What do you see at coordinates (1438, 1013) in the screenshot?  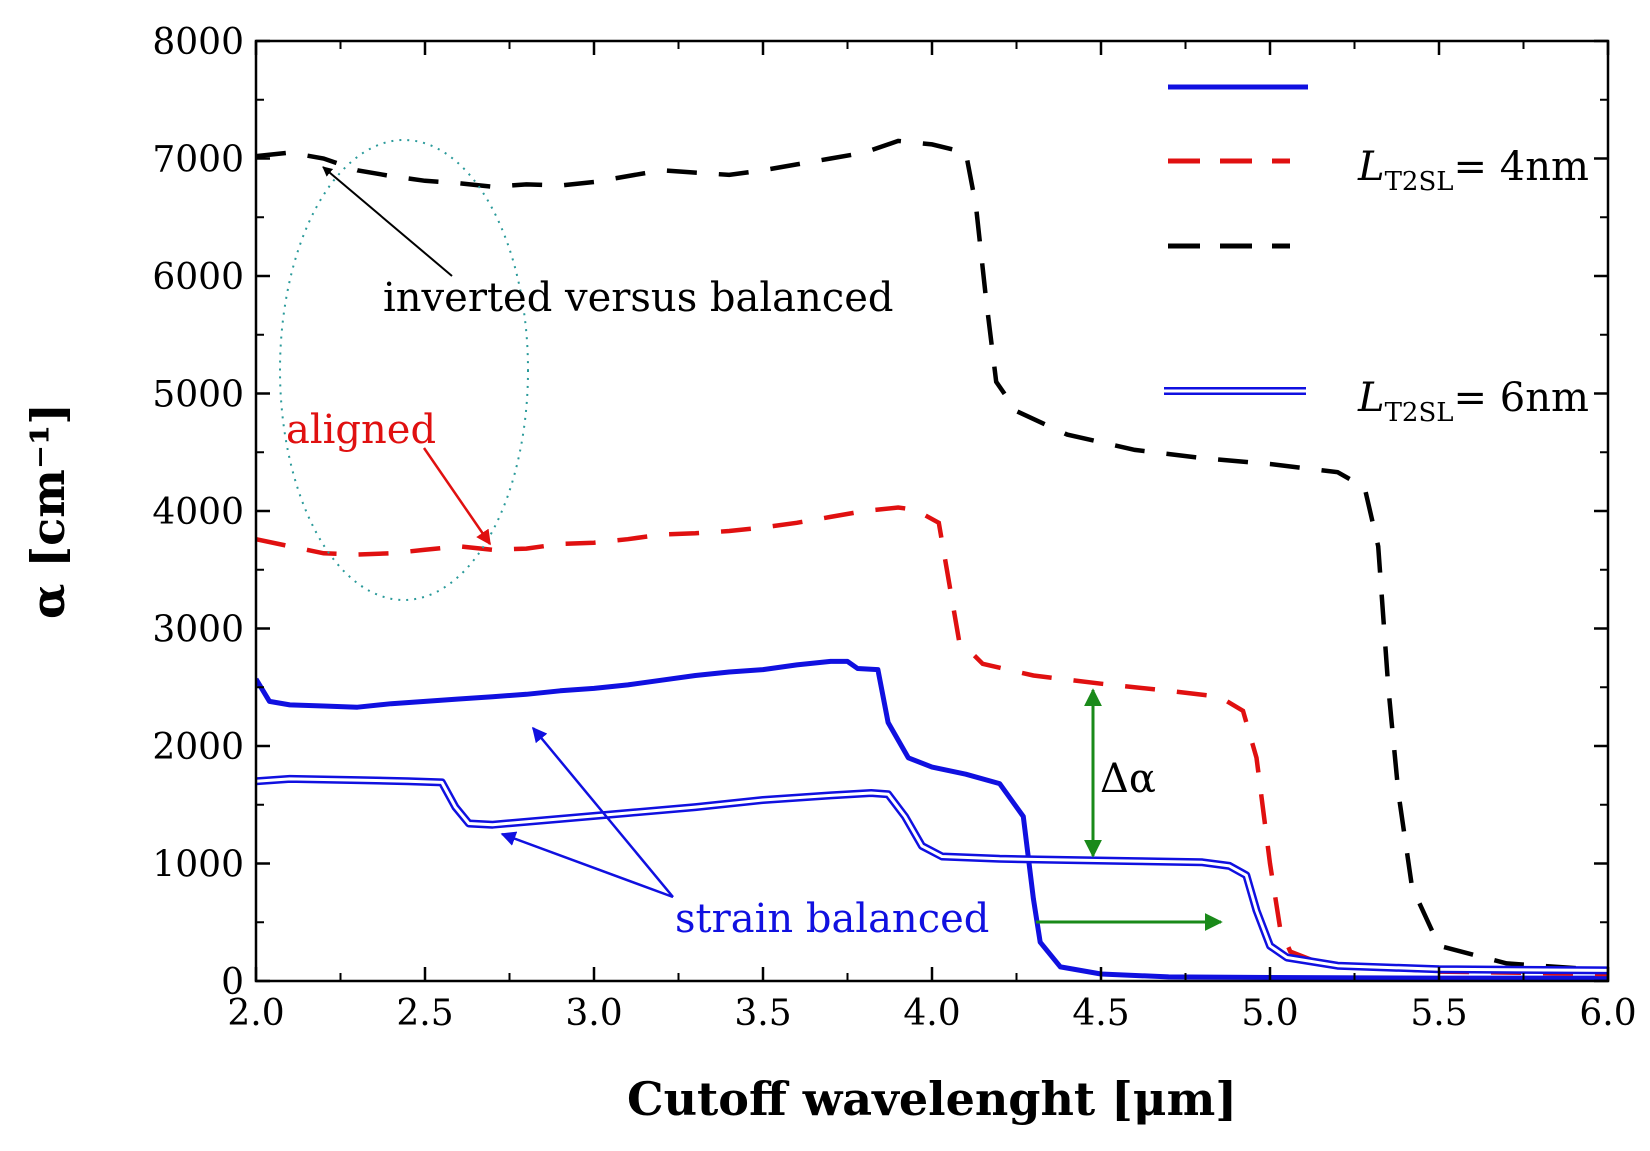 I see `x-tick-label: 5.5` at bounding box center [1438, 1013].